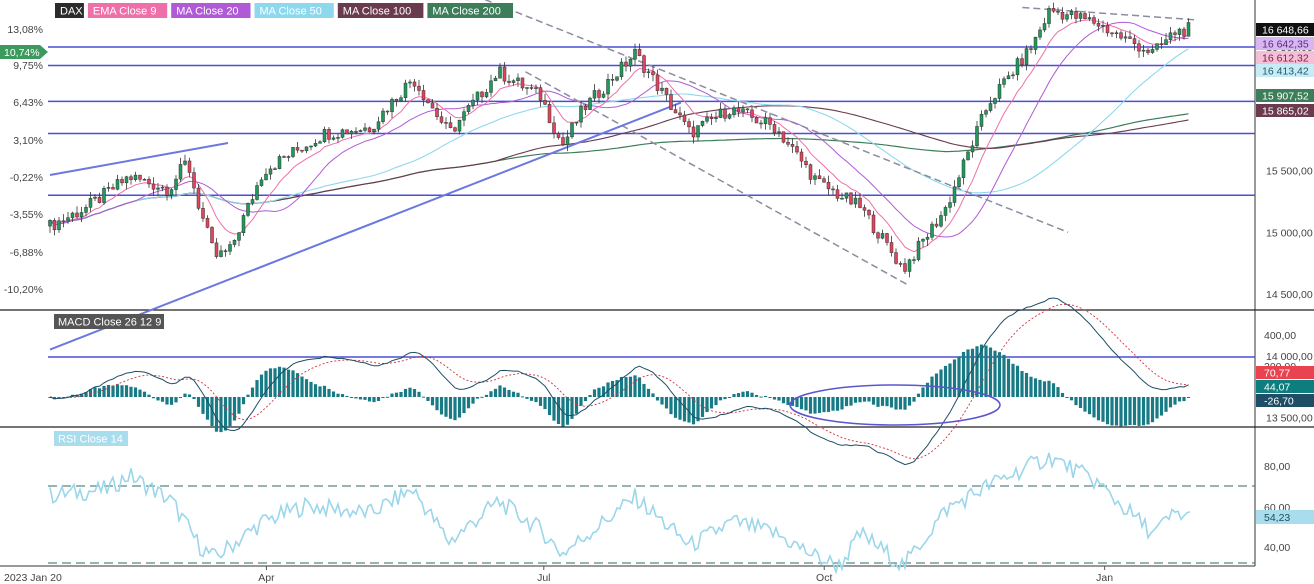 The width and height of the screenshot is (1314, 584). Describe the element at coordinates (28, 103) in the screenshot. I see `left-tick-2: 6,43%` at that location.